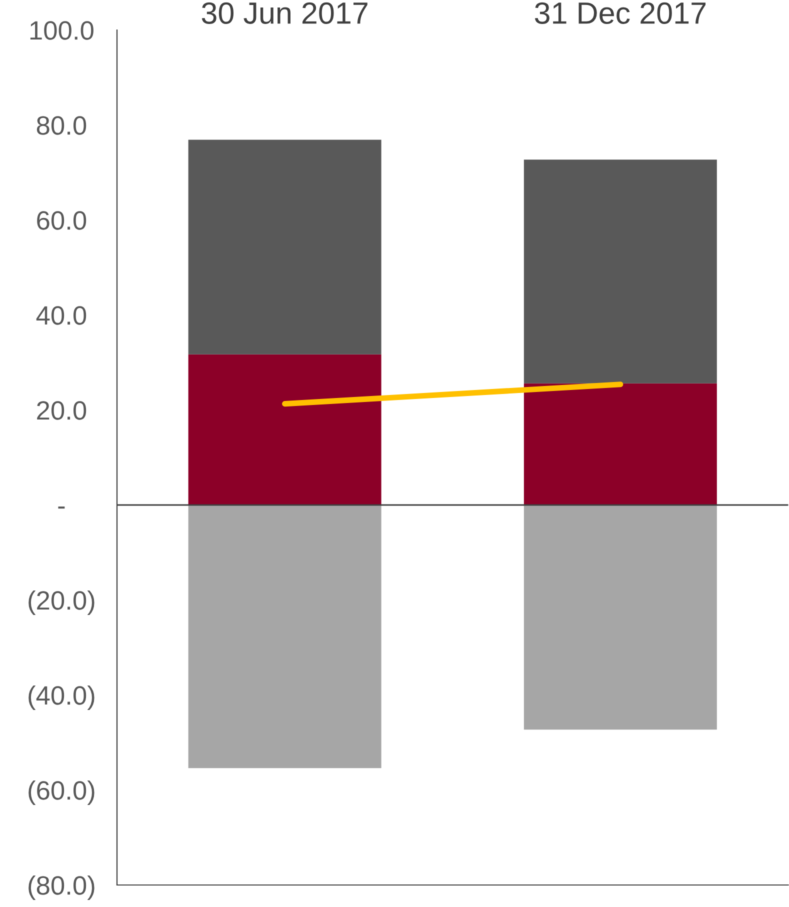 The width and height of the screenshot is (789, 907). Describe the element at coordinates (62, 30) in the screenshot. I see `y-tick-label: 100.0` at that location.